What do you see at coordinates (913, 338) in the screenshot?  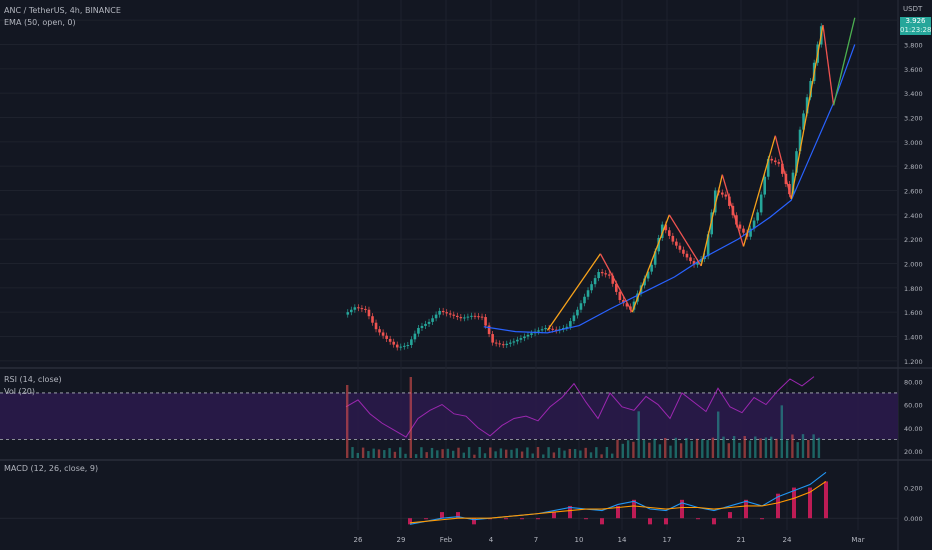 I see `y-tick-label: 1.400` at bounding box center [913, 338].